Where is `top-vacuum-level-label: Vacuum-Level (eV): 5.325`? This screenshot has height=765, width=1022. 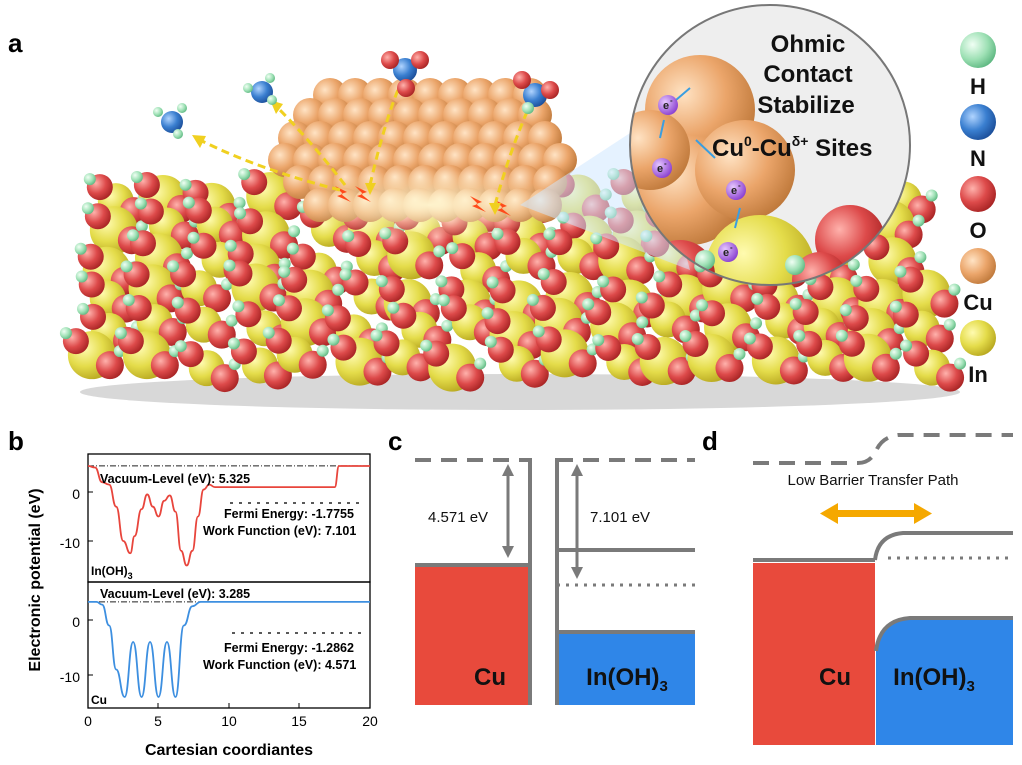 top-vacuum-level-label: Vacuum-Level (eV): 5.325 is located at coordinates (175, 479).